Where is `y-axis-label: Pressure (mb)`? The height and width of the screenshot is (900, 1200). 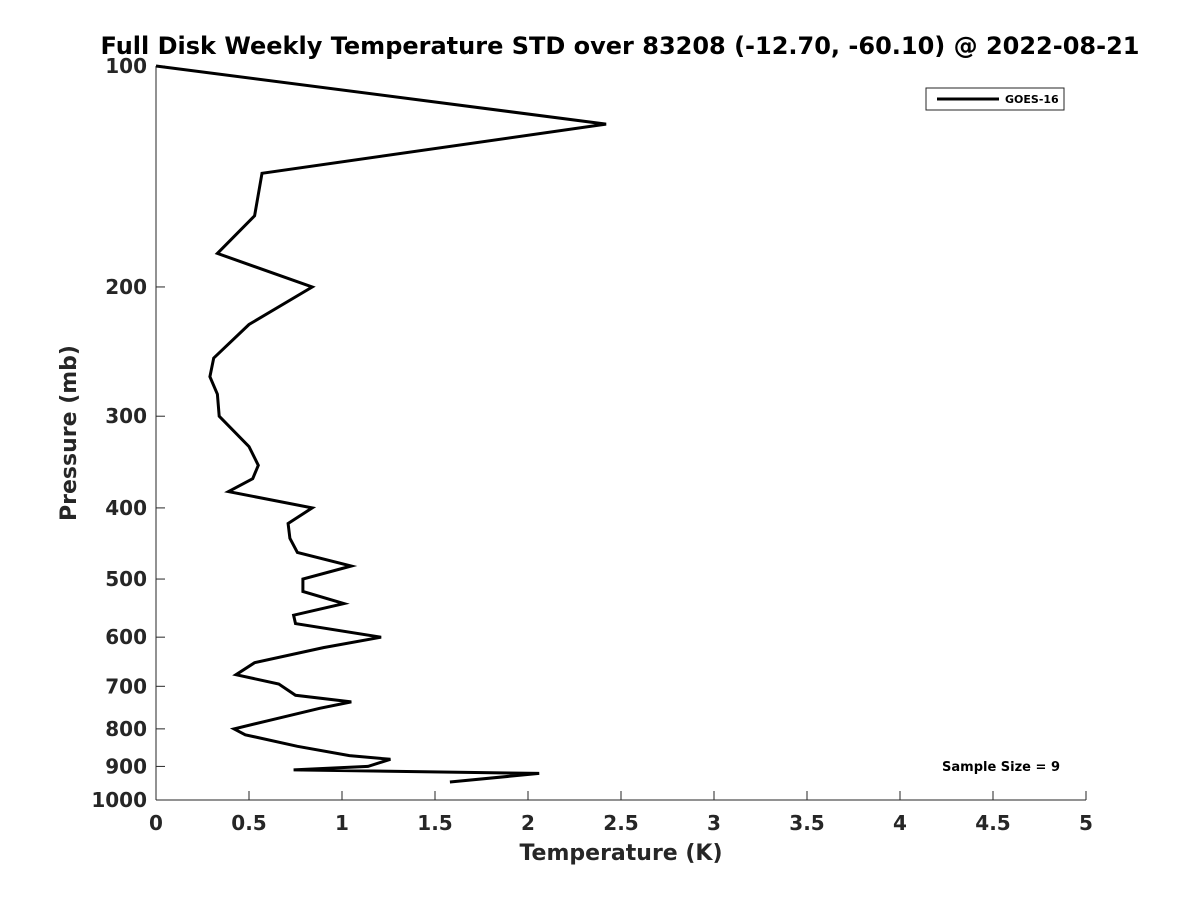
y-axis-label: Pressure (mb) is located at coordinates (69, 433).